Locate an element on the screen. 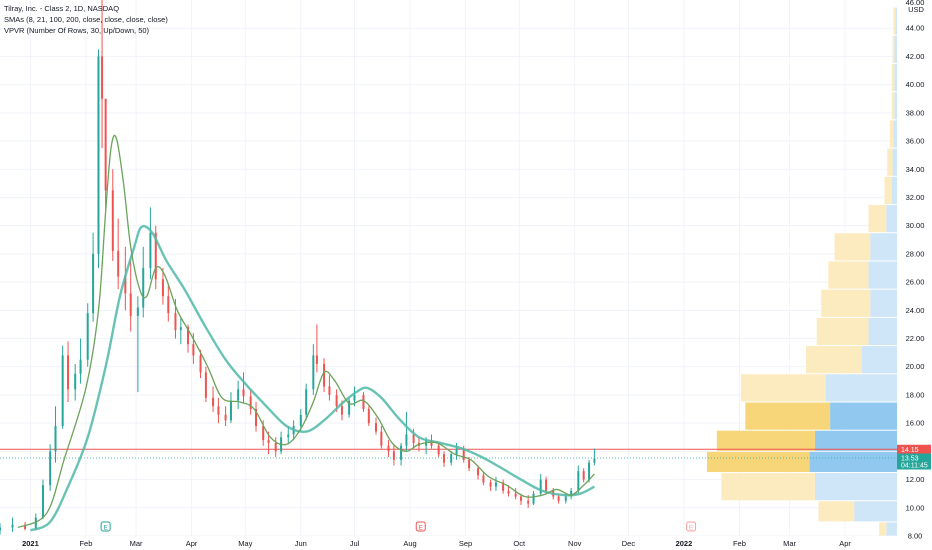 The width and height of the screenshot is (932, 550). price-tick-label: 24.00 is located at coordinates (915, 310).